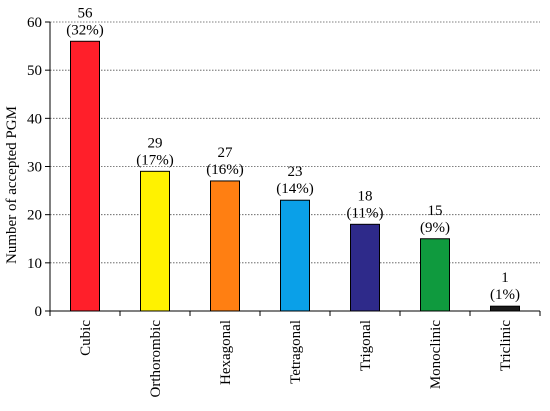 This screenshot has width=550, height=411. I want to click on bar-monoclinic, so click(435, 275).